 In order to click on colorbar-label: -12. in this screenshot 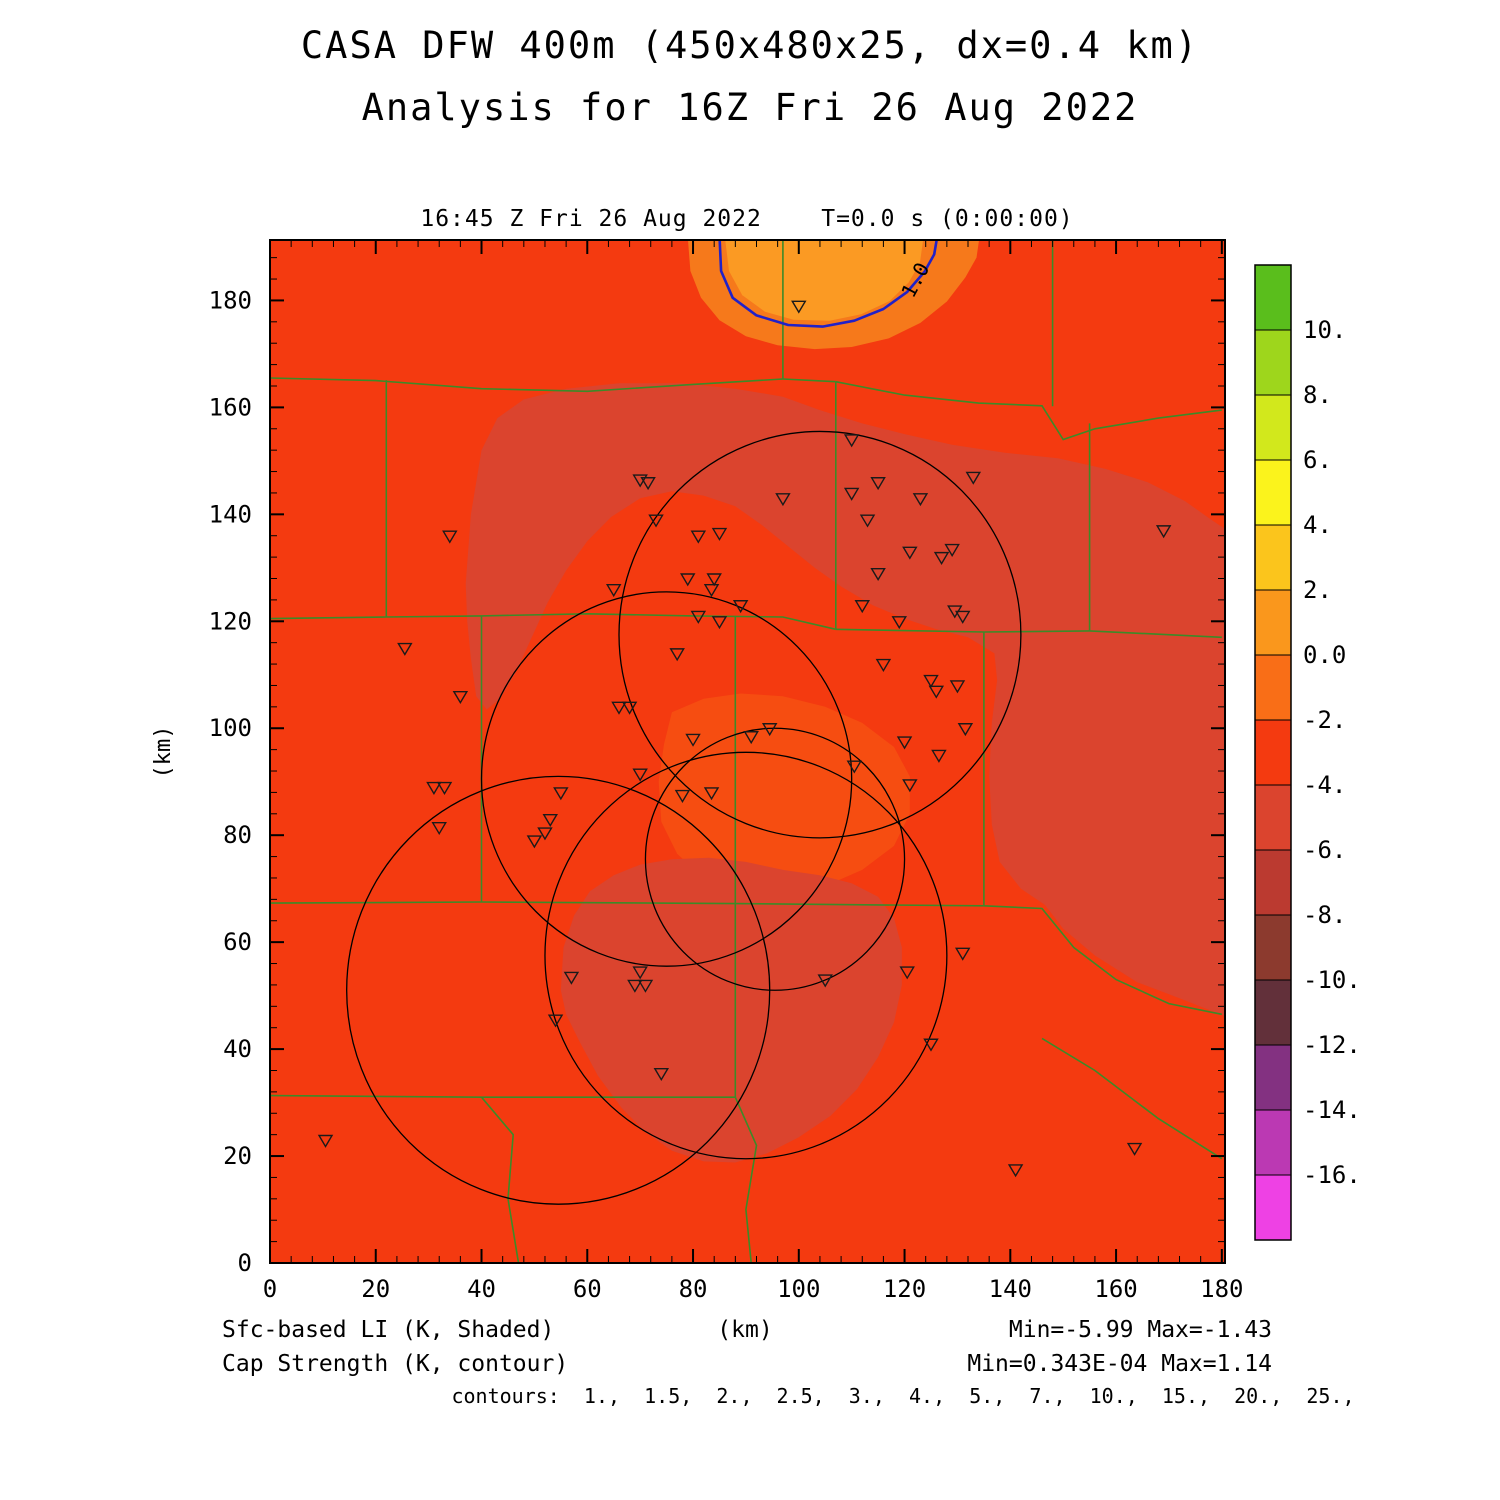, I will do `click(1332, 1045)`.